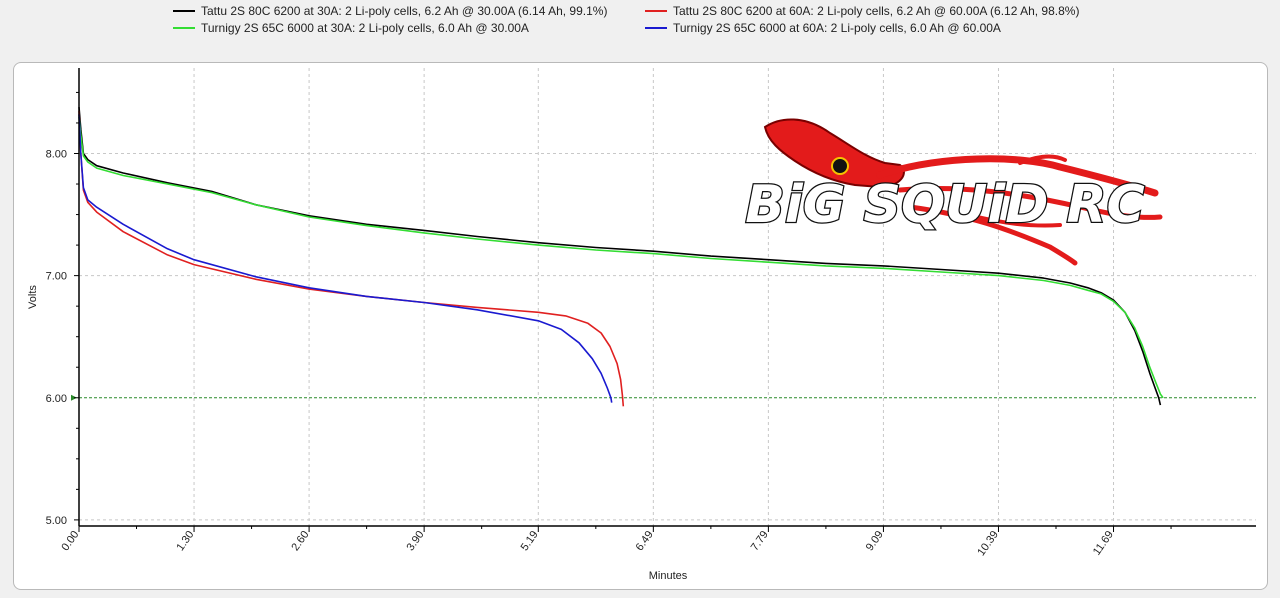 The height and width of the screenshot is (598, 1280). Describe the element at coordinates (663, 397) in the screenshot. I see `cutoff-line` at that location.